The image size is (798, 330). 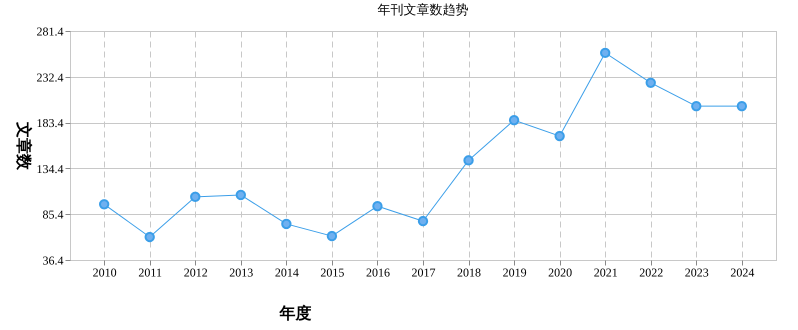 What do you see at coordinates (150, 273) in the screenshot?
I see `x-tick-label: 2011` at bounding box center [150, 273].